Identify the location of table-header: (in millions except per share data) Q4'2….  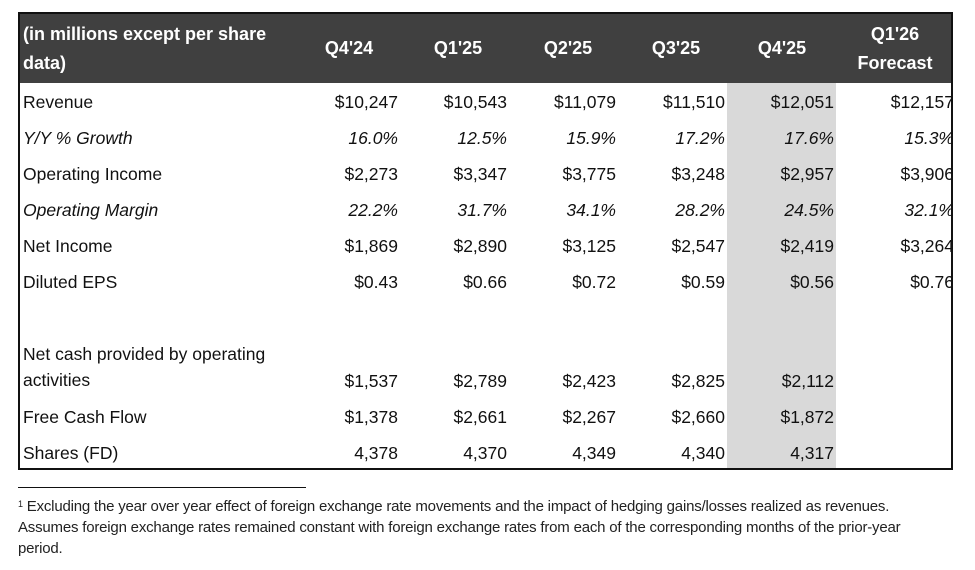
(485, 48).